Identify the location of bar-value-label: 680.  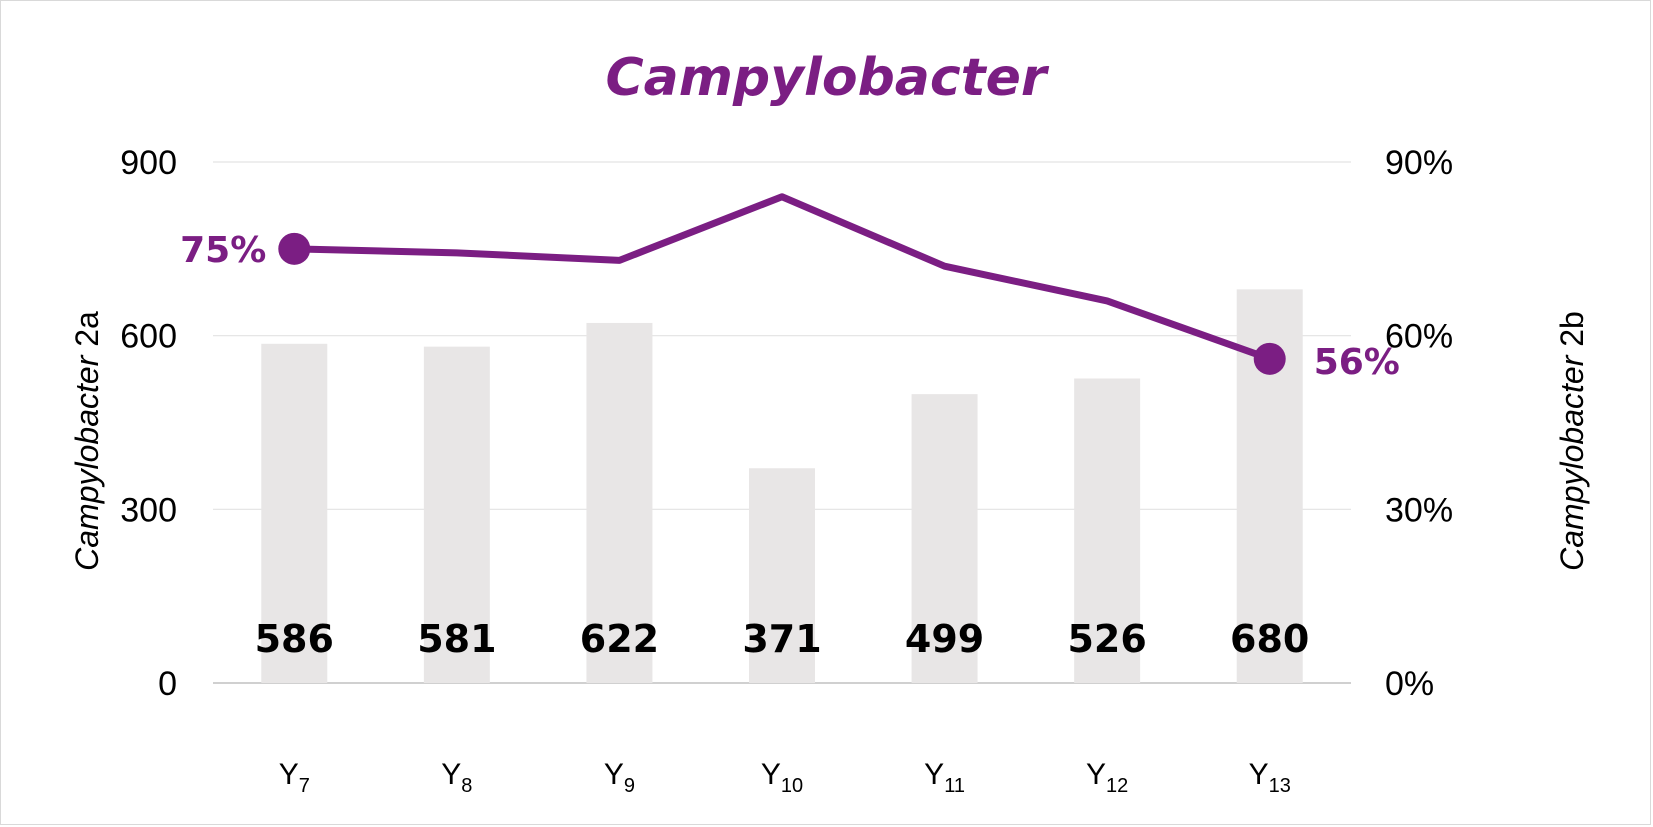
(1269, 639).